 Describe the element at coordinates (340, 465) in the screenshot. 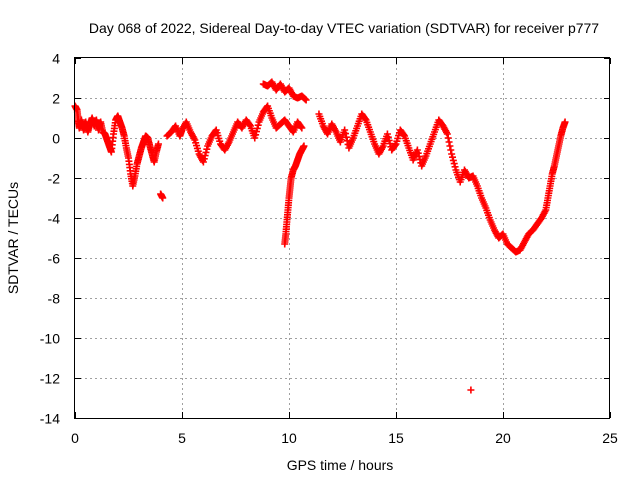

I see `x-axis-label: GPS time / hours` at that location.